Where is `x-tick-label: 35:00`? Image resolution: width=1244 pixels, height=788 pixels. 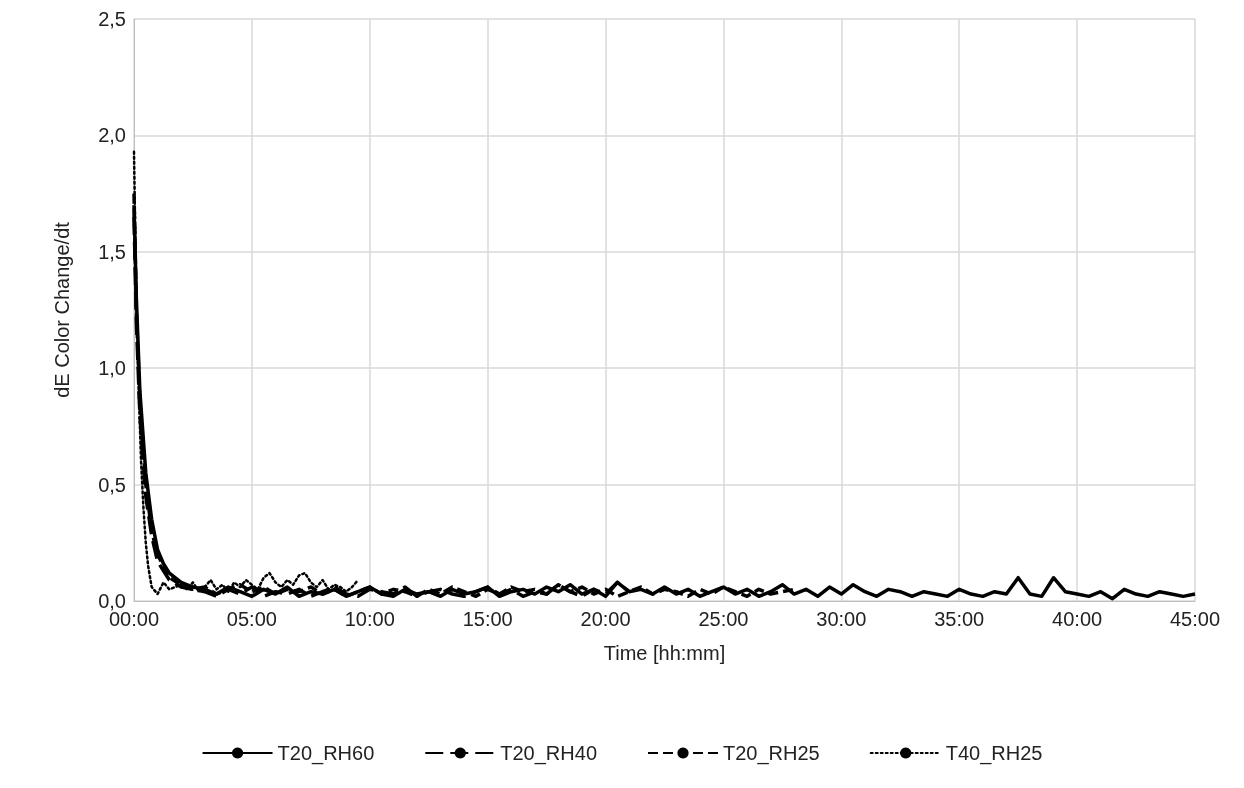
x-tick-label: 35:00 is located at coordinates (959, 619).